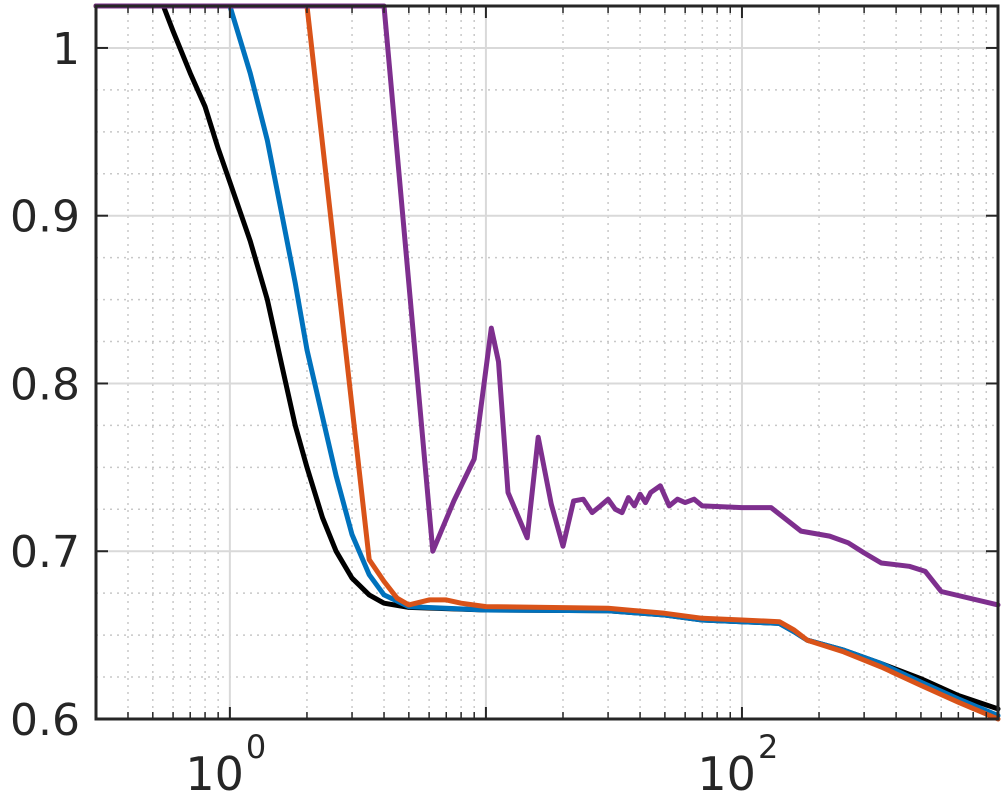 The height and width of the screenshot is (799, 1002). I want to click on x-tick-label: 10 2, so click(737, 763).